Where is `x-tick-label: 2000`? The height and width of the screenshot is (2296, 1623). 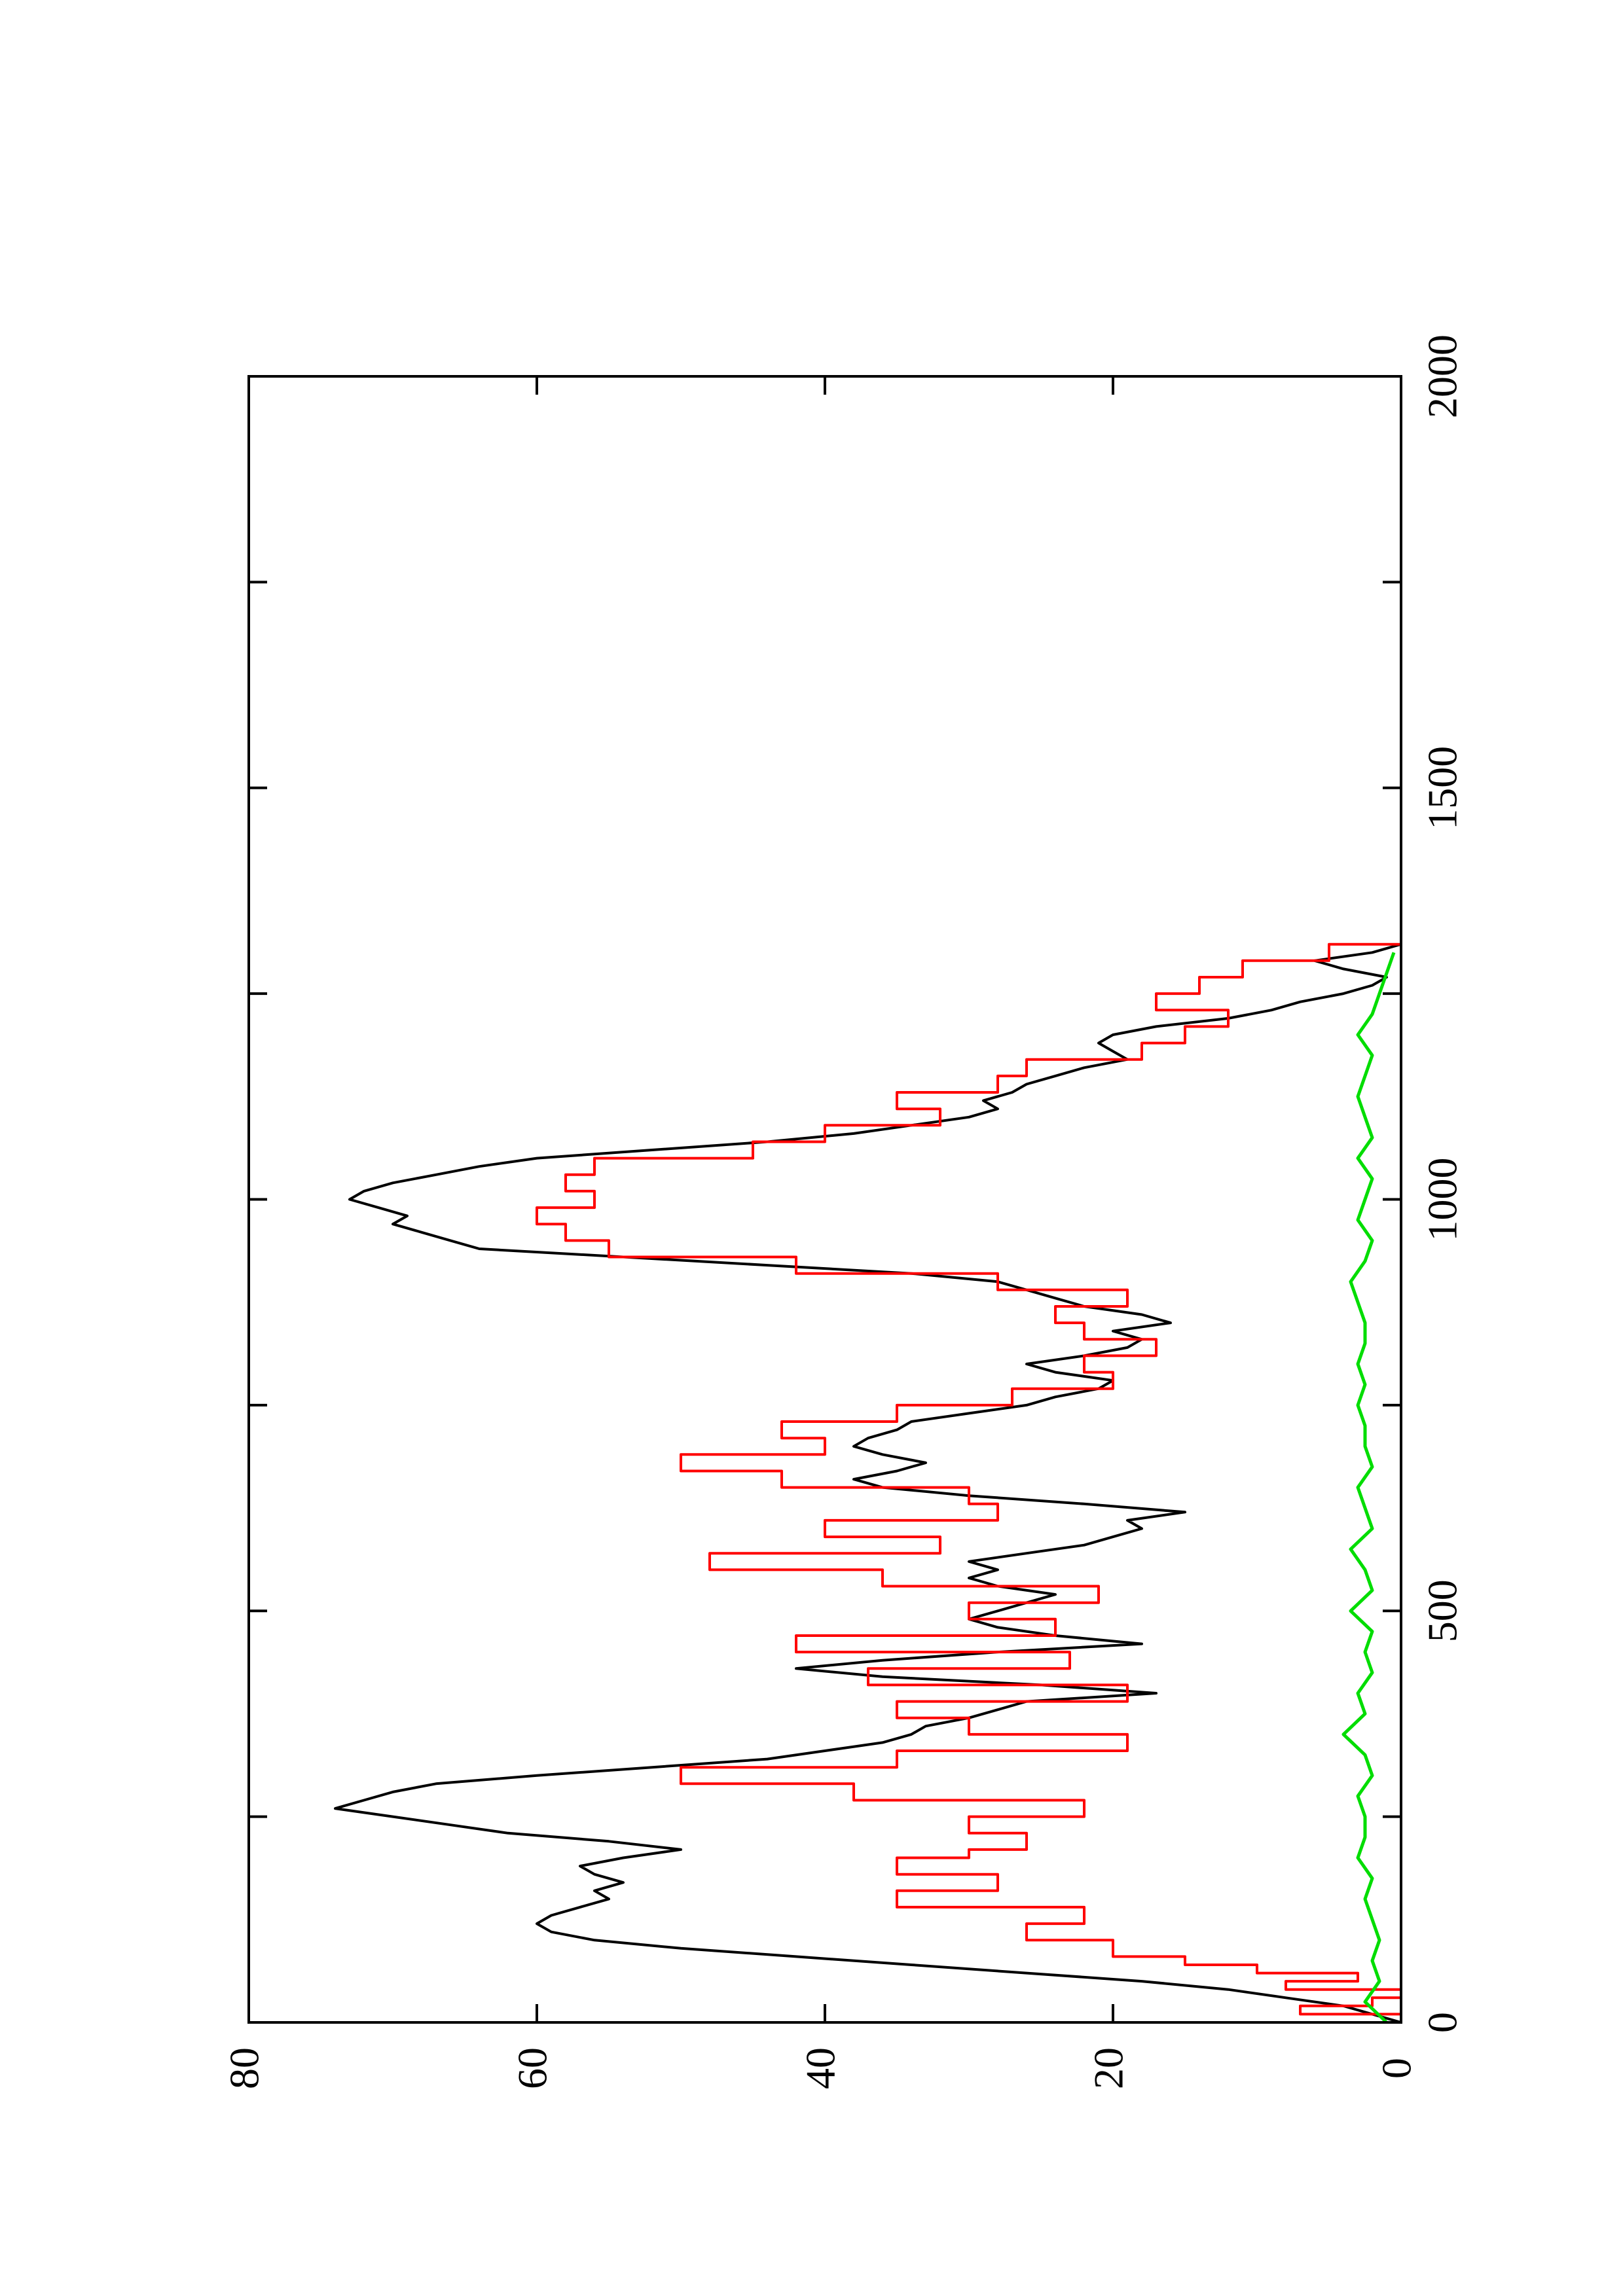 x-tick-label: 2000 is located at coordinates (1442, 376).